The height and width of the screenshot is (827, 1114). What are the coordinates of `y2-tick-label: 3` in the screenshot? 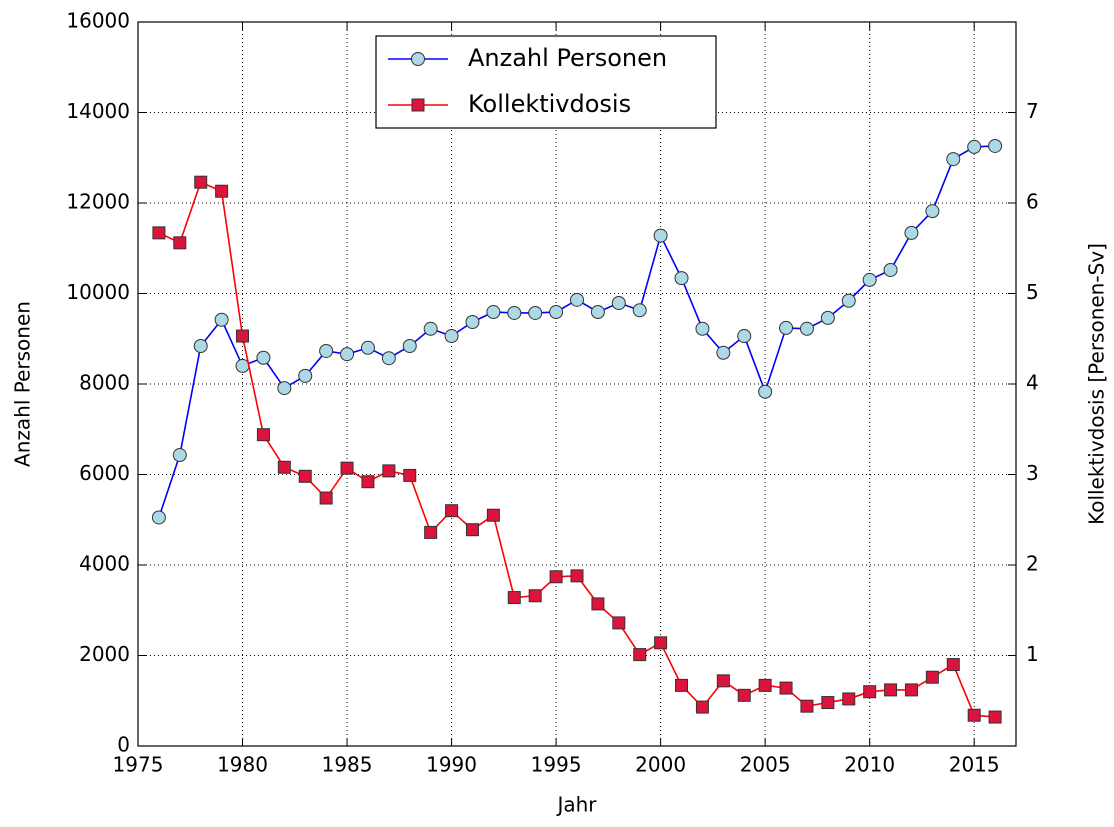 It's located at (1032, 473).